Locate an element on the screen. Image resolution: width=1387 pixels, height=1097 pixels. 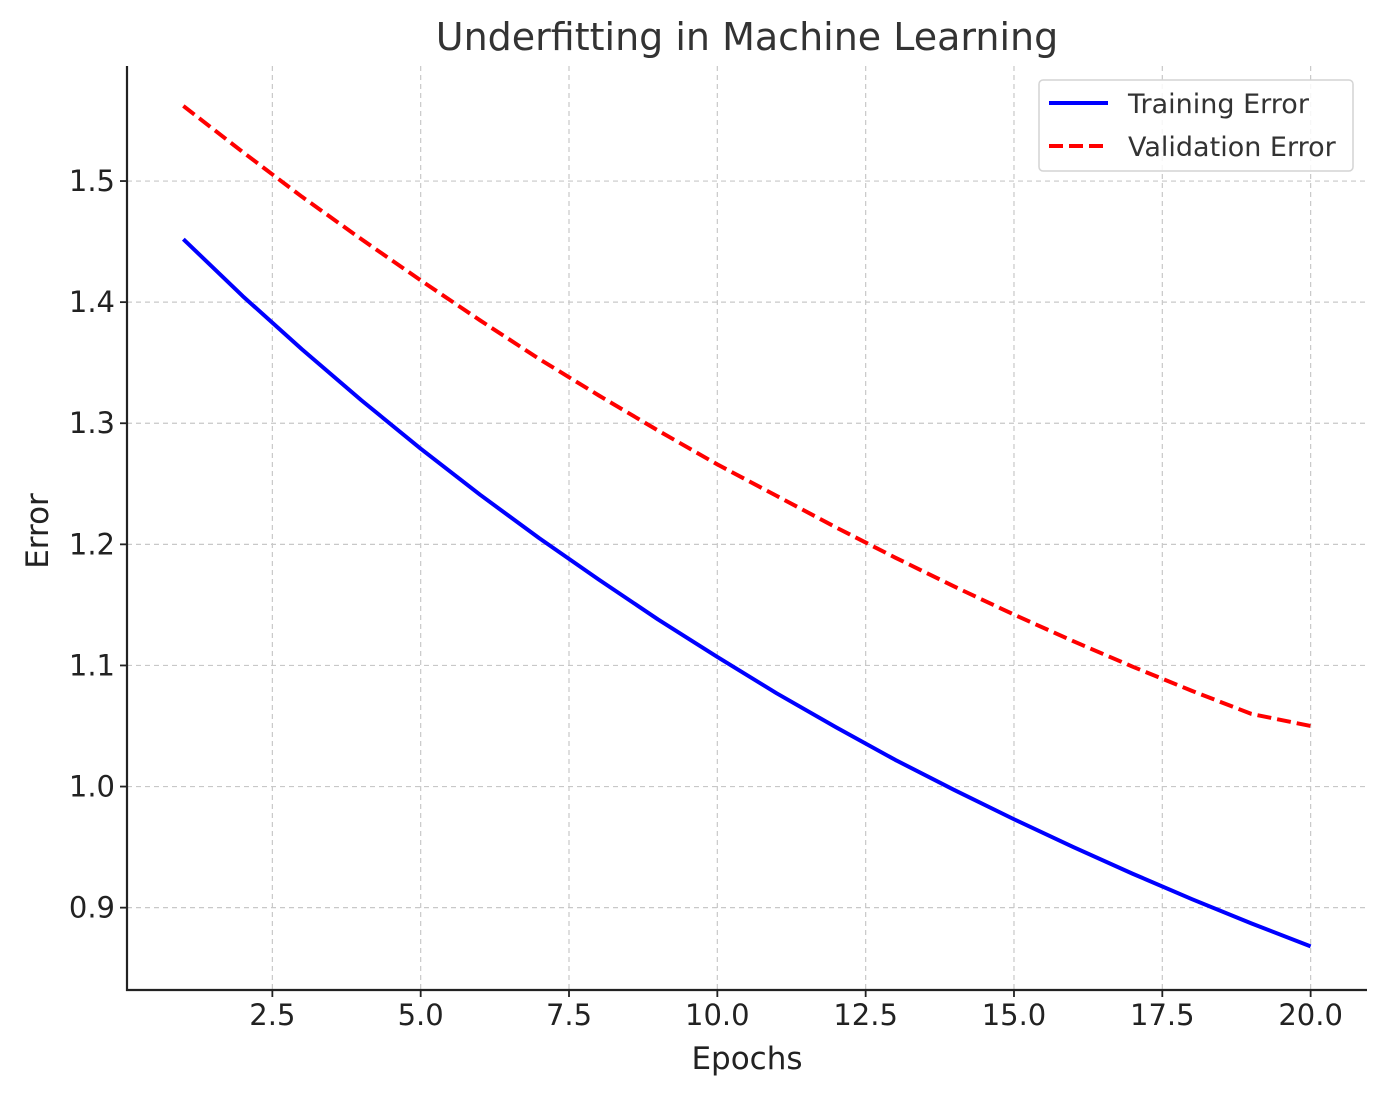
chart-title: Underfitting in Machine Learning is located at coordinates (747, 37).